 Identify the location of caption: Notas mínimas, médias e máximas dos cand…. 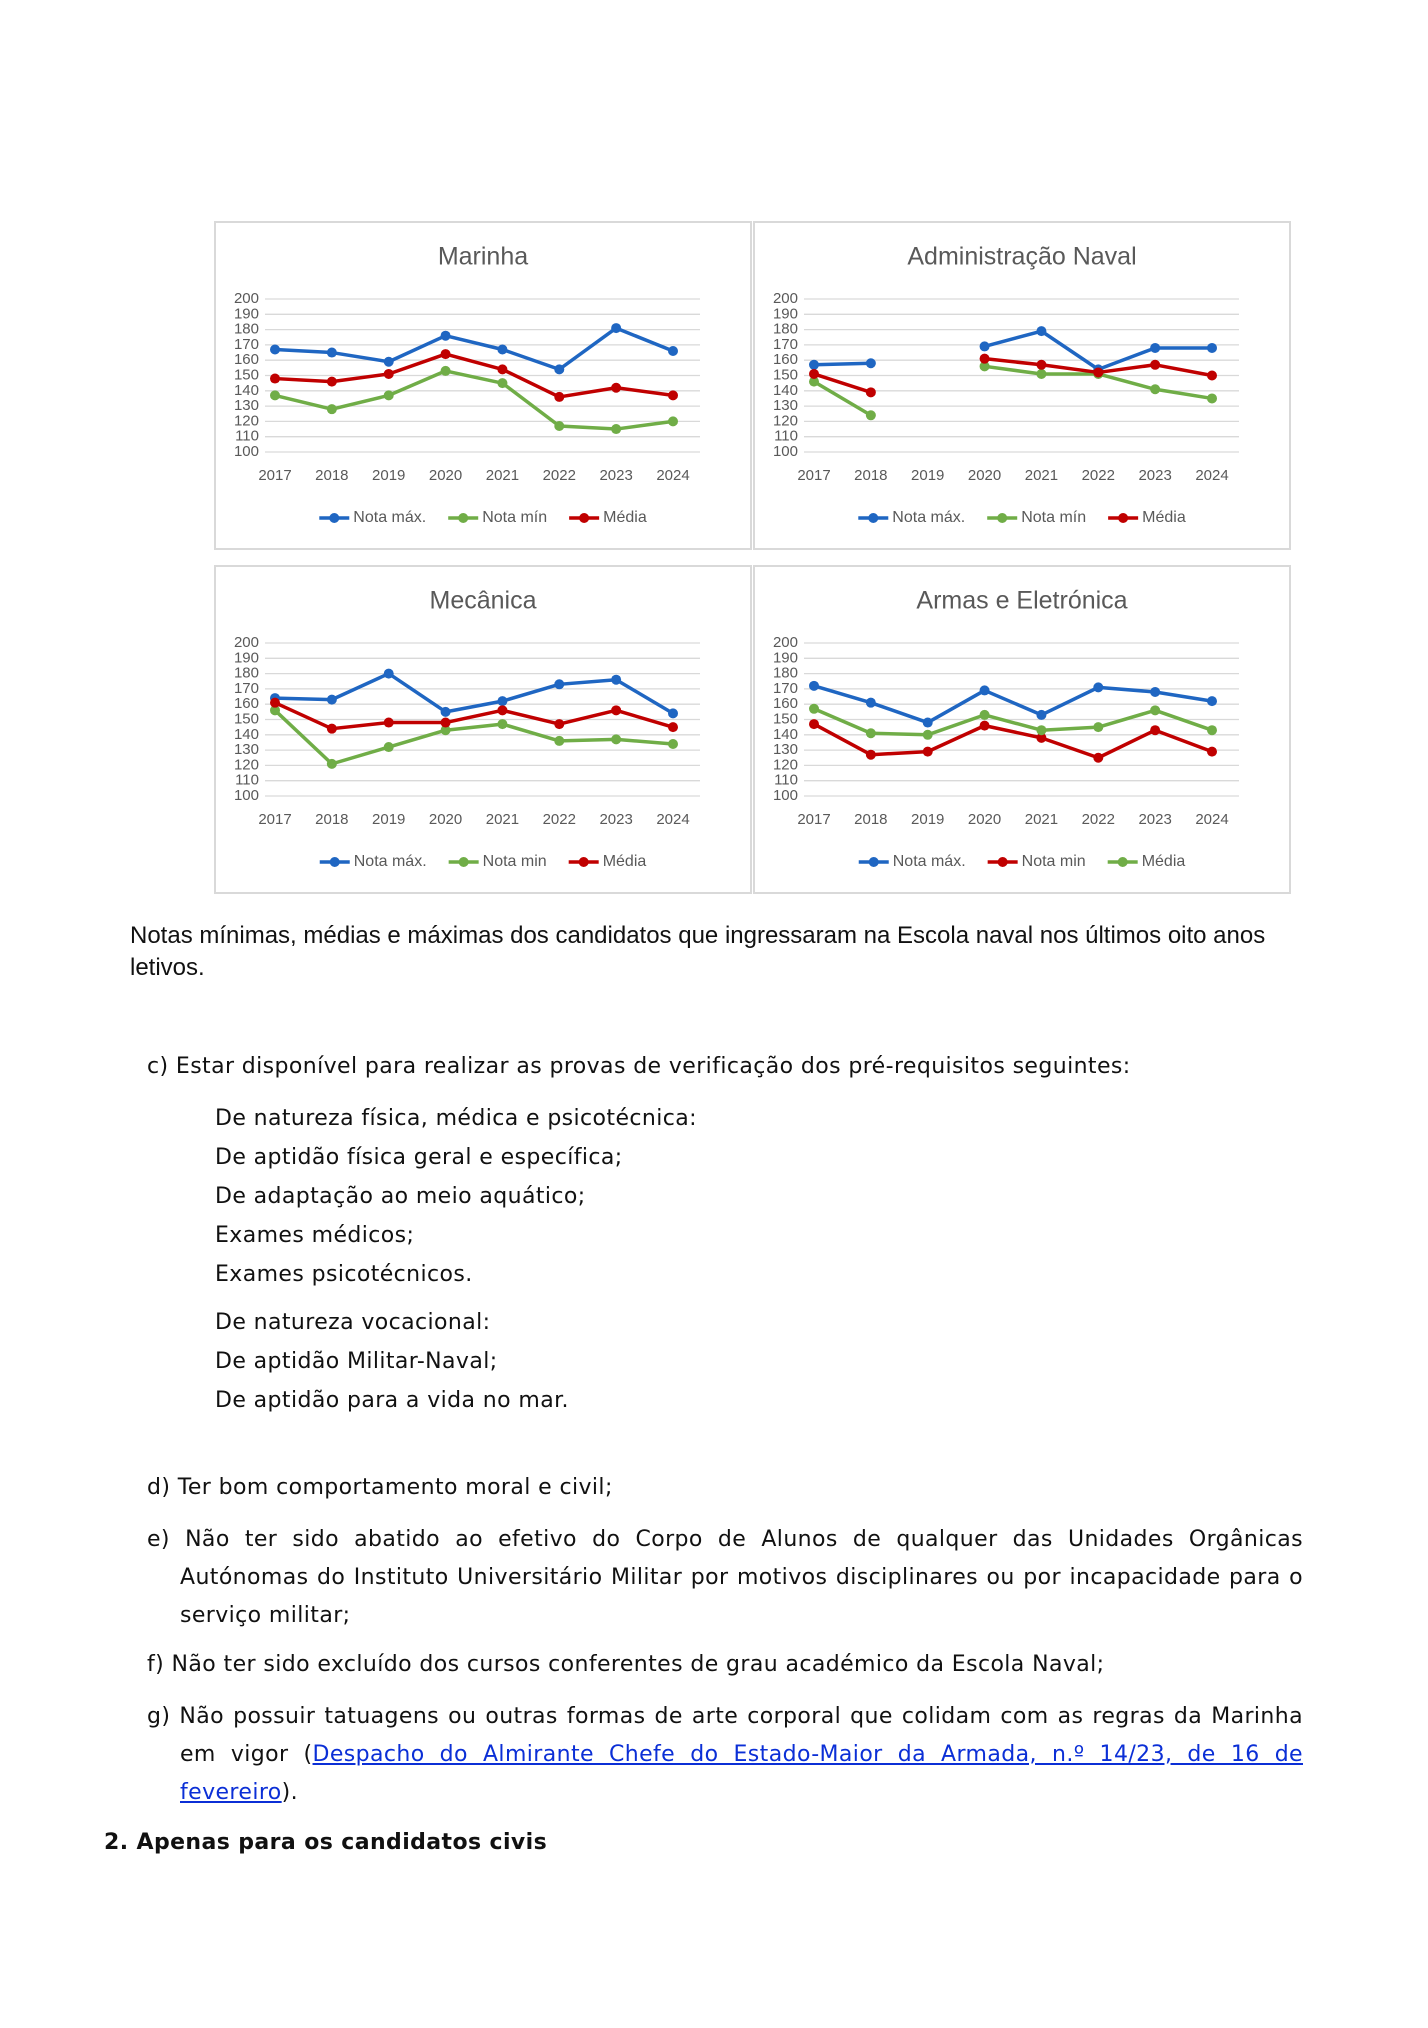
(698, 951).